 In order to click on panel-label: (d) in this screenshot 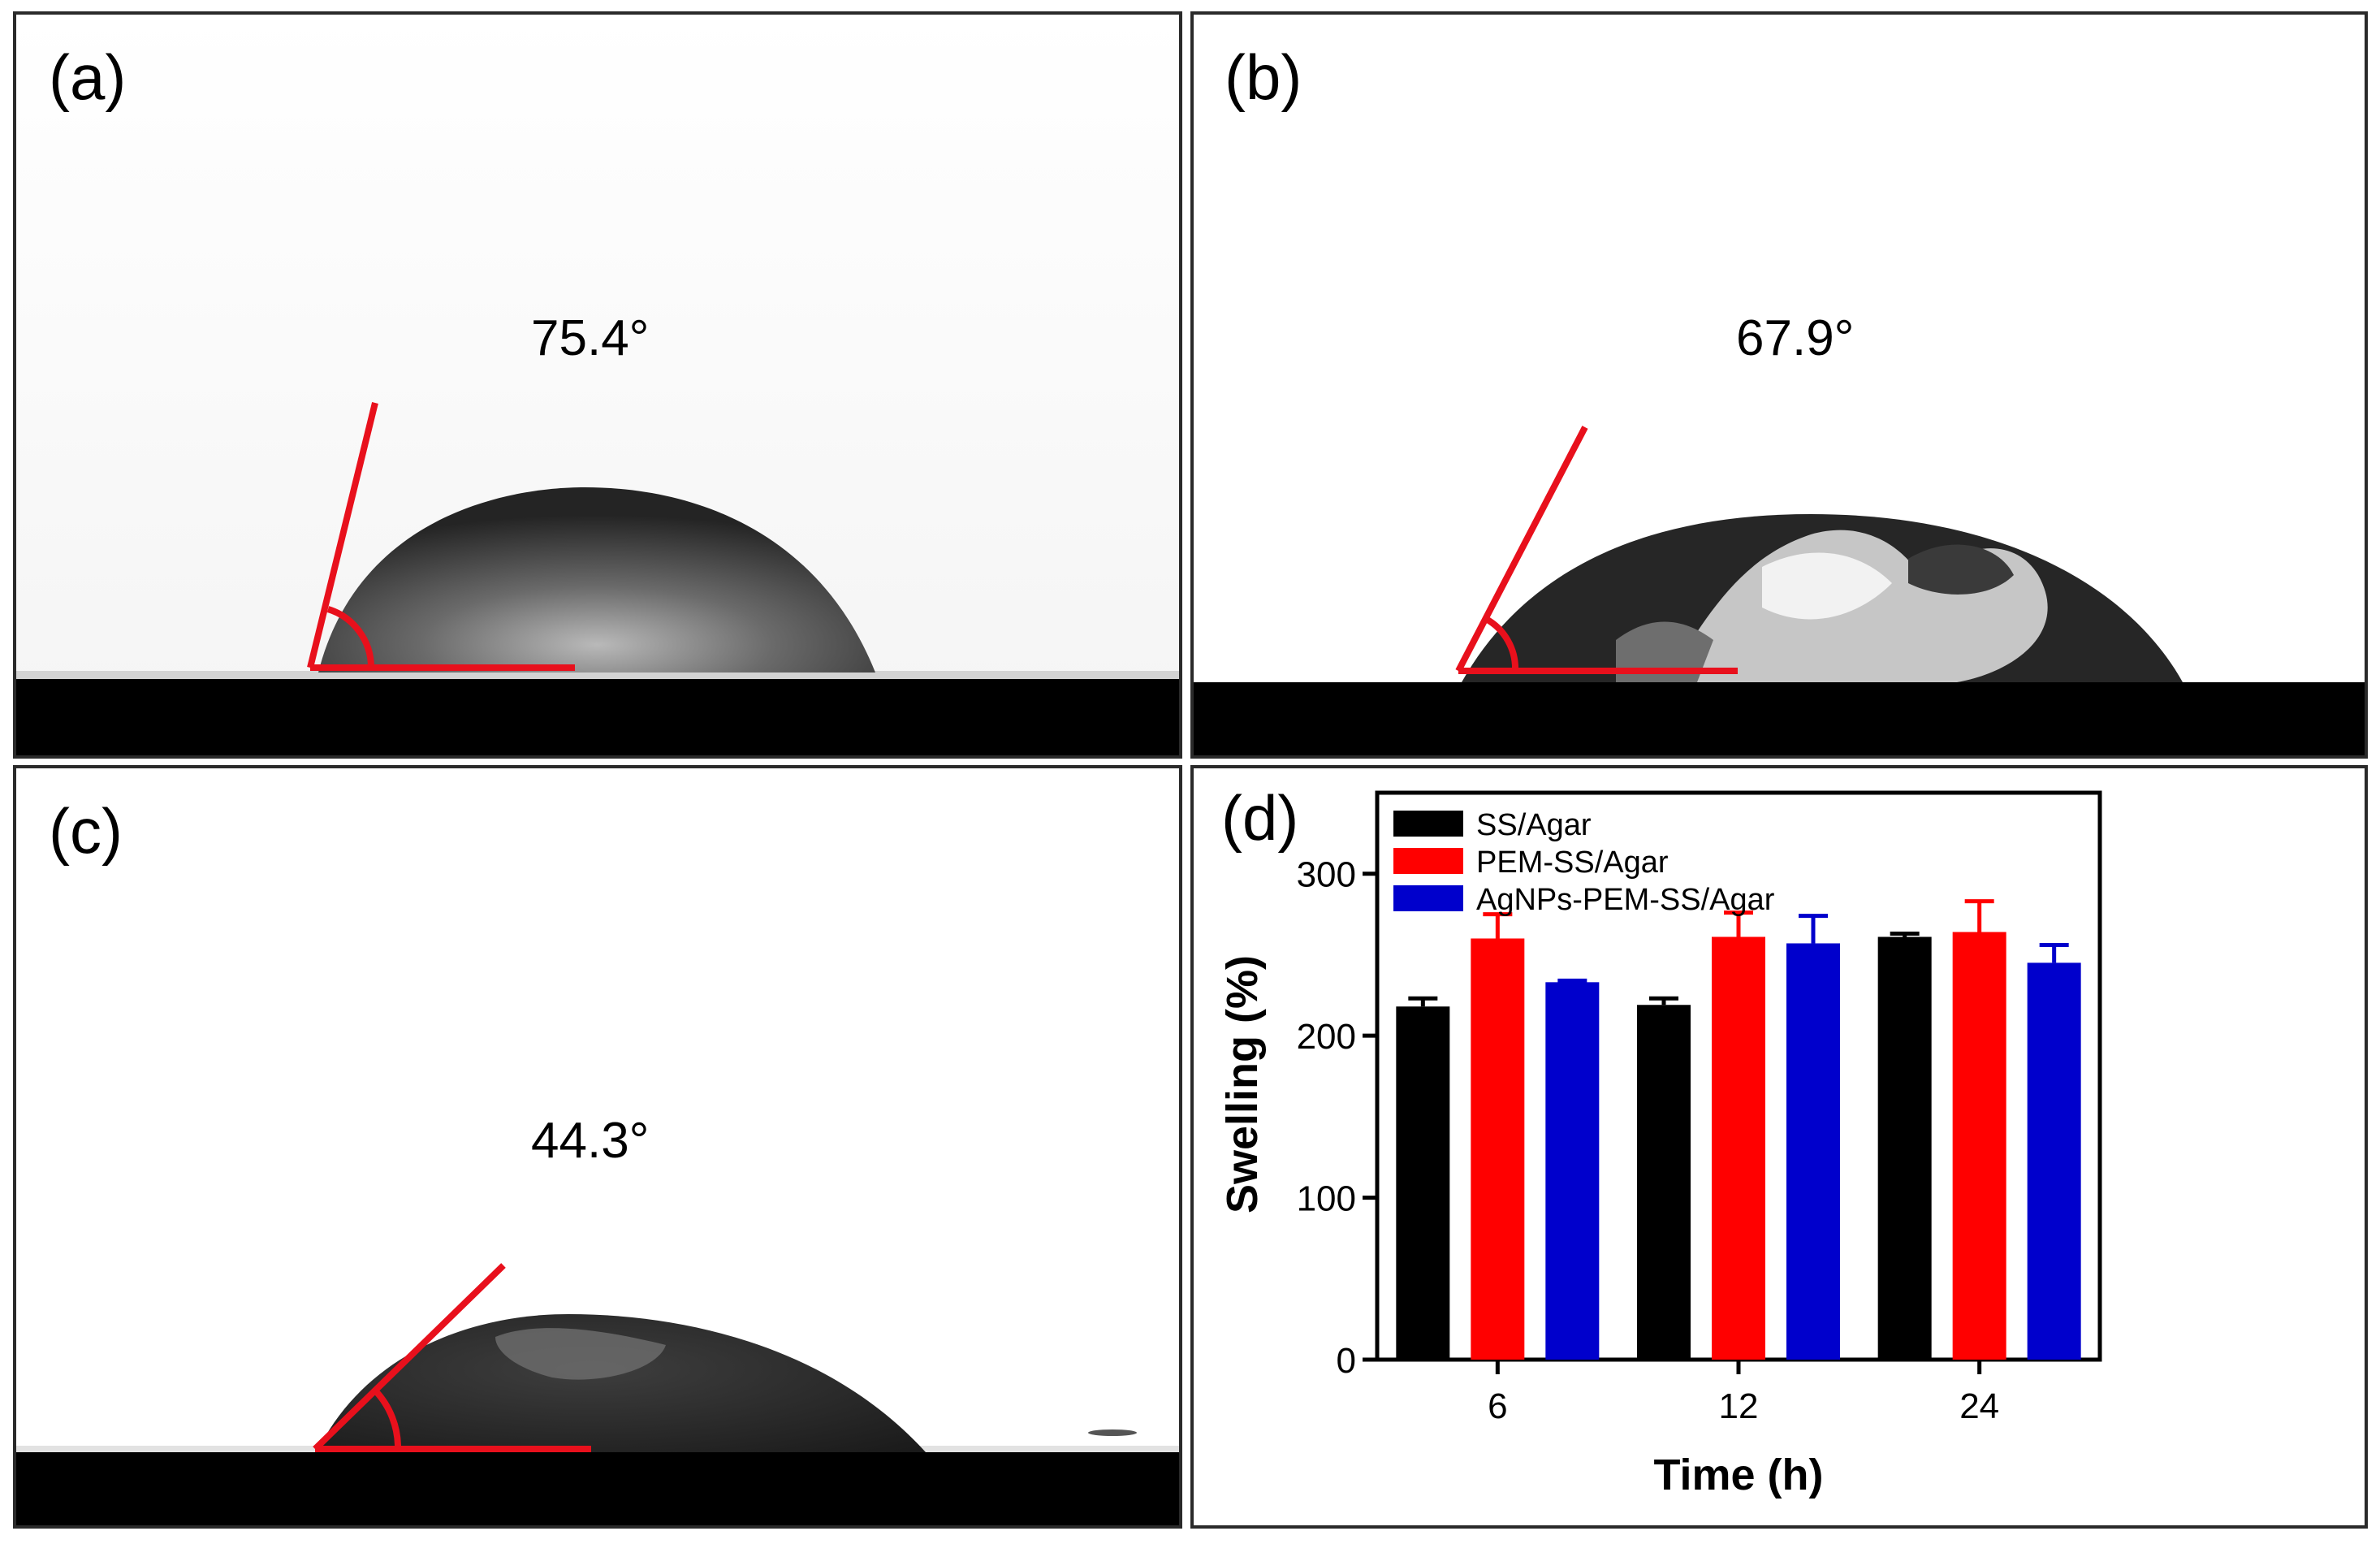, I will do `click(1260, 818)`.